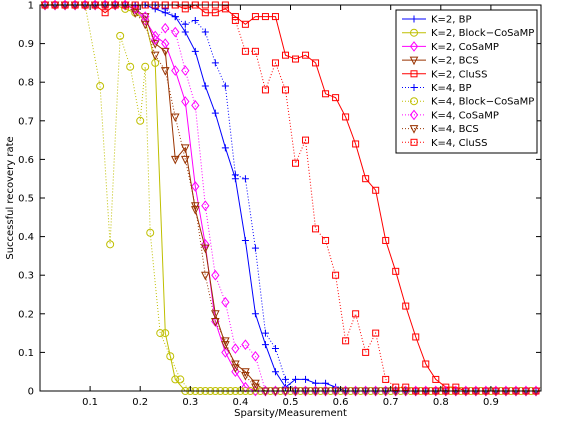 The width and height of the screenshot is (567, 429). Describe the element at coordinates (451, 20) in the screenshot. I see `legend-label: K=2, BP` at that location.